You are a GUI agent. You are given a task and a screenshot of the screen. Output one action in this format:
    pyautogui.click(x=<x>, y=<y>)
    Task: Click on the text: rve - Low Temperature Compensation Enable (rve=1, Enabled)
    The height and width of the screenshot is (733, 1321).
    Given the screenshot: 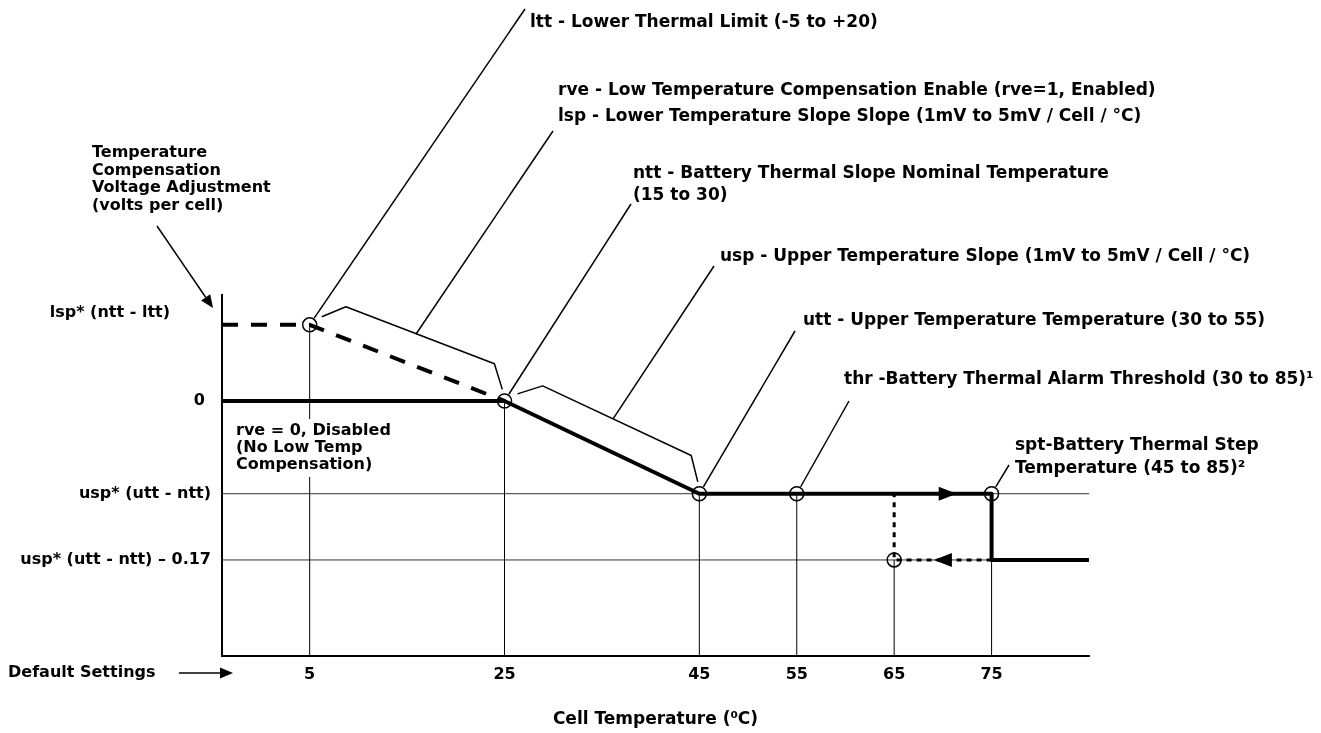 What is the action you would take?
    pyautogui.click(x=857, y=89)
    